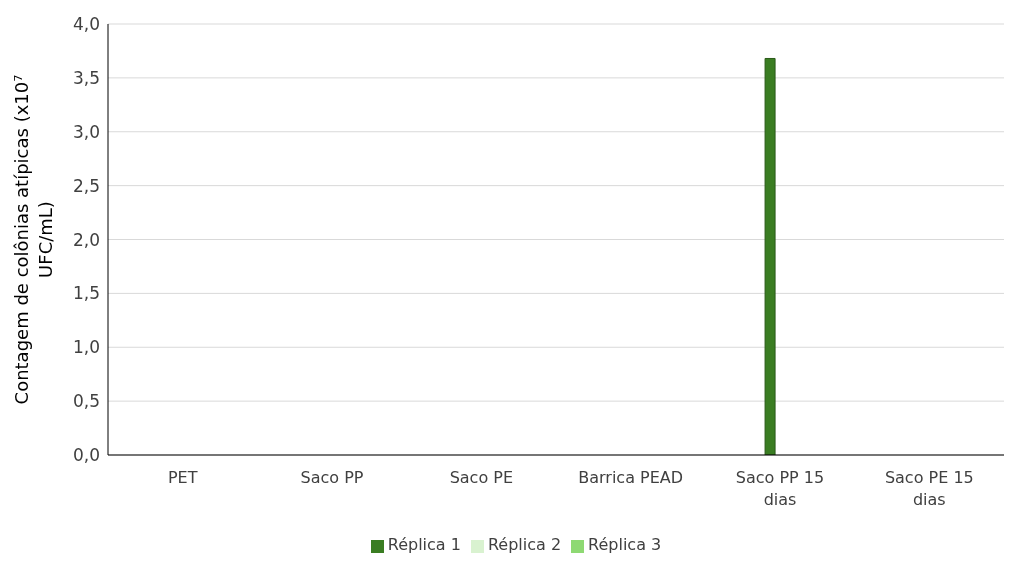 The width and height of the screenshot is (1011, 562). I want to click on y-tick-label: 2,0, so click(86, 239).